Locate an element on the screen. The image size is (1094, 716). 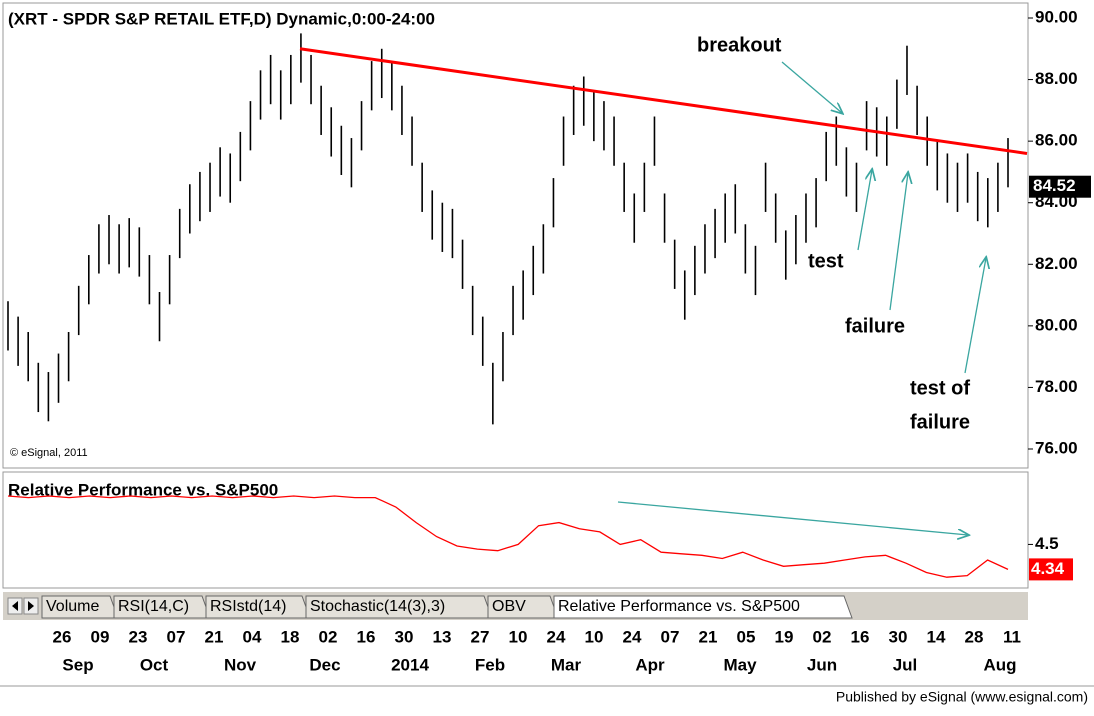
x-month-label: Feb is located at coordinates (490, 664).